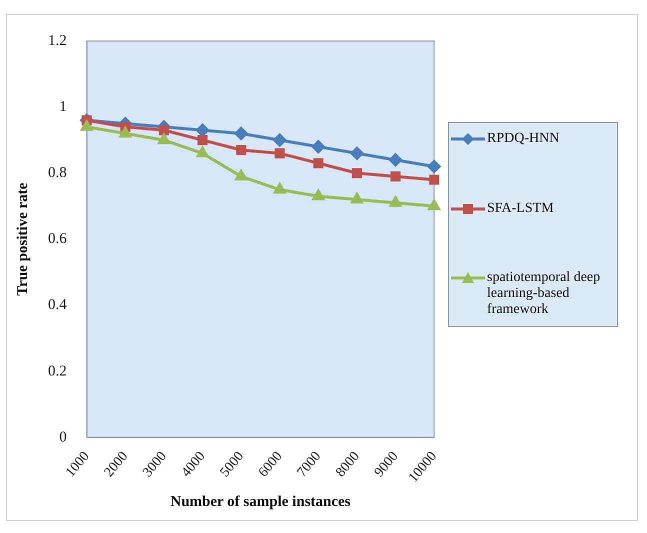 This screenshot has width=647, height=533. Describe the element at coordinates (523, 139) in the screenshot. I see `legend-label: RPDQ-HNN` at that location.